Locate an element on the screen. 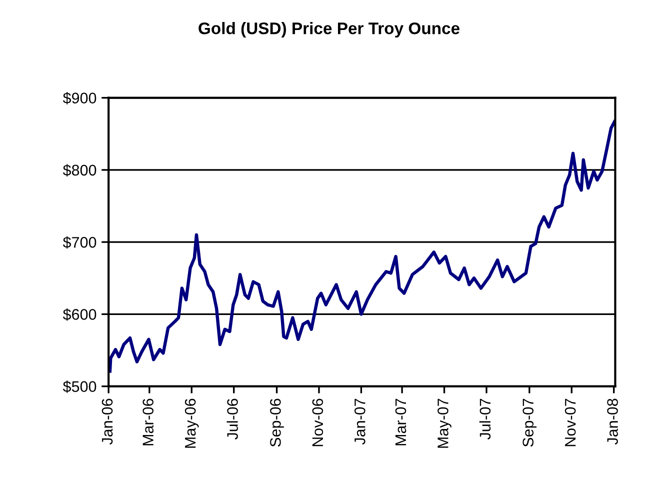  x-tick-label: Mar-07 is located at coordinates (400, 422).